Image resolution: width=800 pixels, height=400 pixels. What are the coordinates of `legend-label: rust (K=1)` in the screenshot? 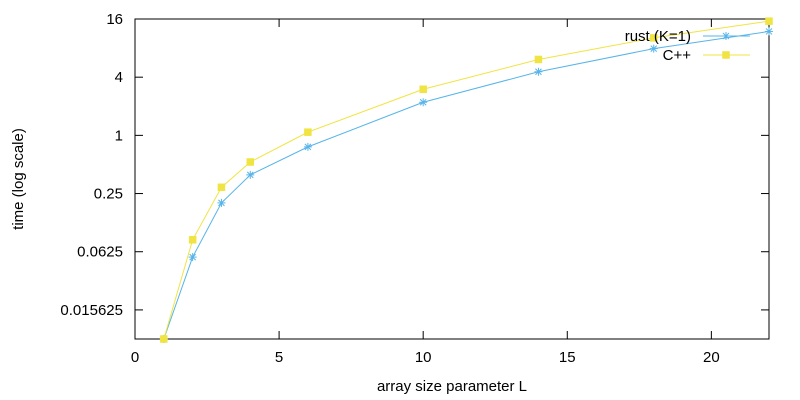 It's located at (658, 36).